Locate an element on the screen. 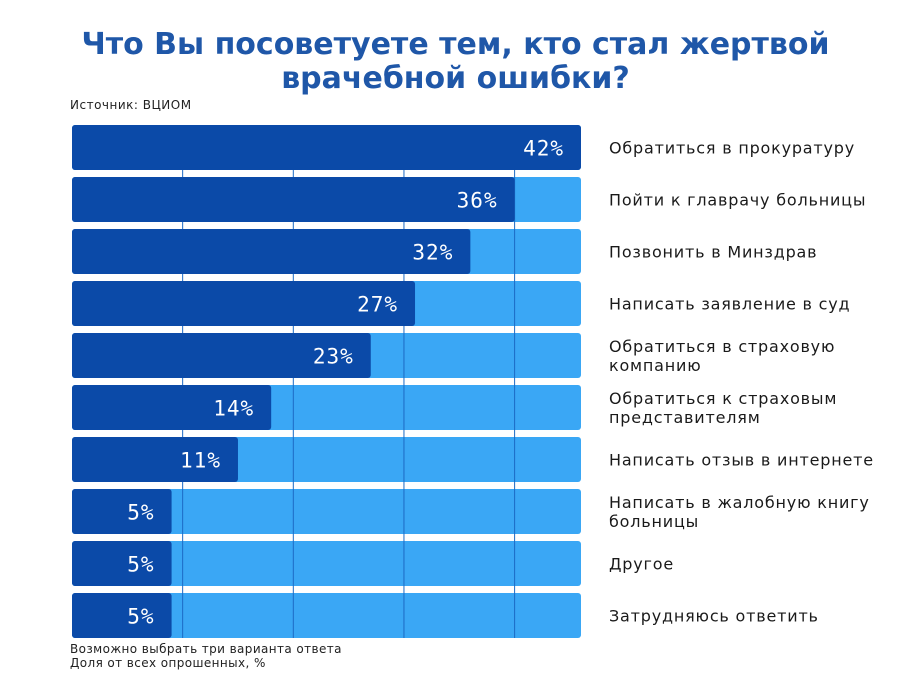 The width and height of the screenshot is (911, 683). category-label: Написать в жалобную книгу is located at coordinates (739, 502).